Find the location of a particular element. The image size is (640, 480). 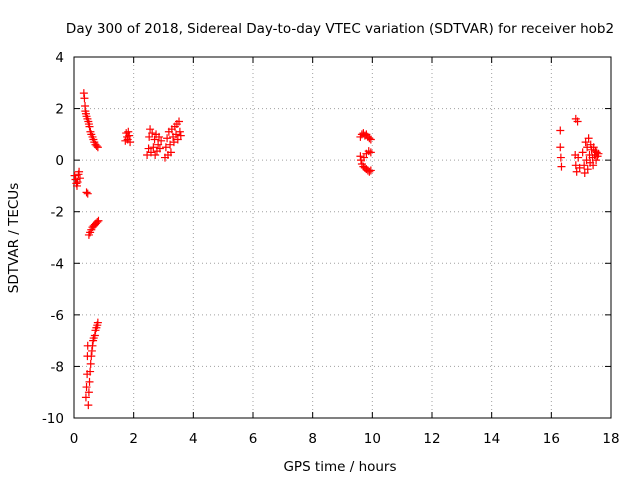

x-axis-label: GPS time / hours is located at coordinates (339, 467).